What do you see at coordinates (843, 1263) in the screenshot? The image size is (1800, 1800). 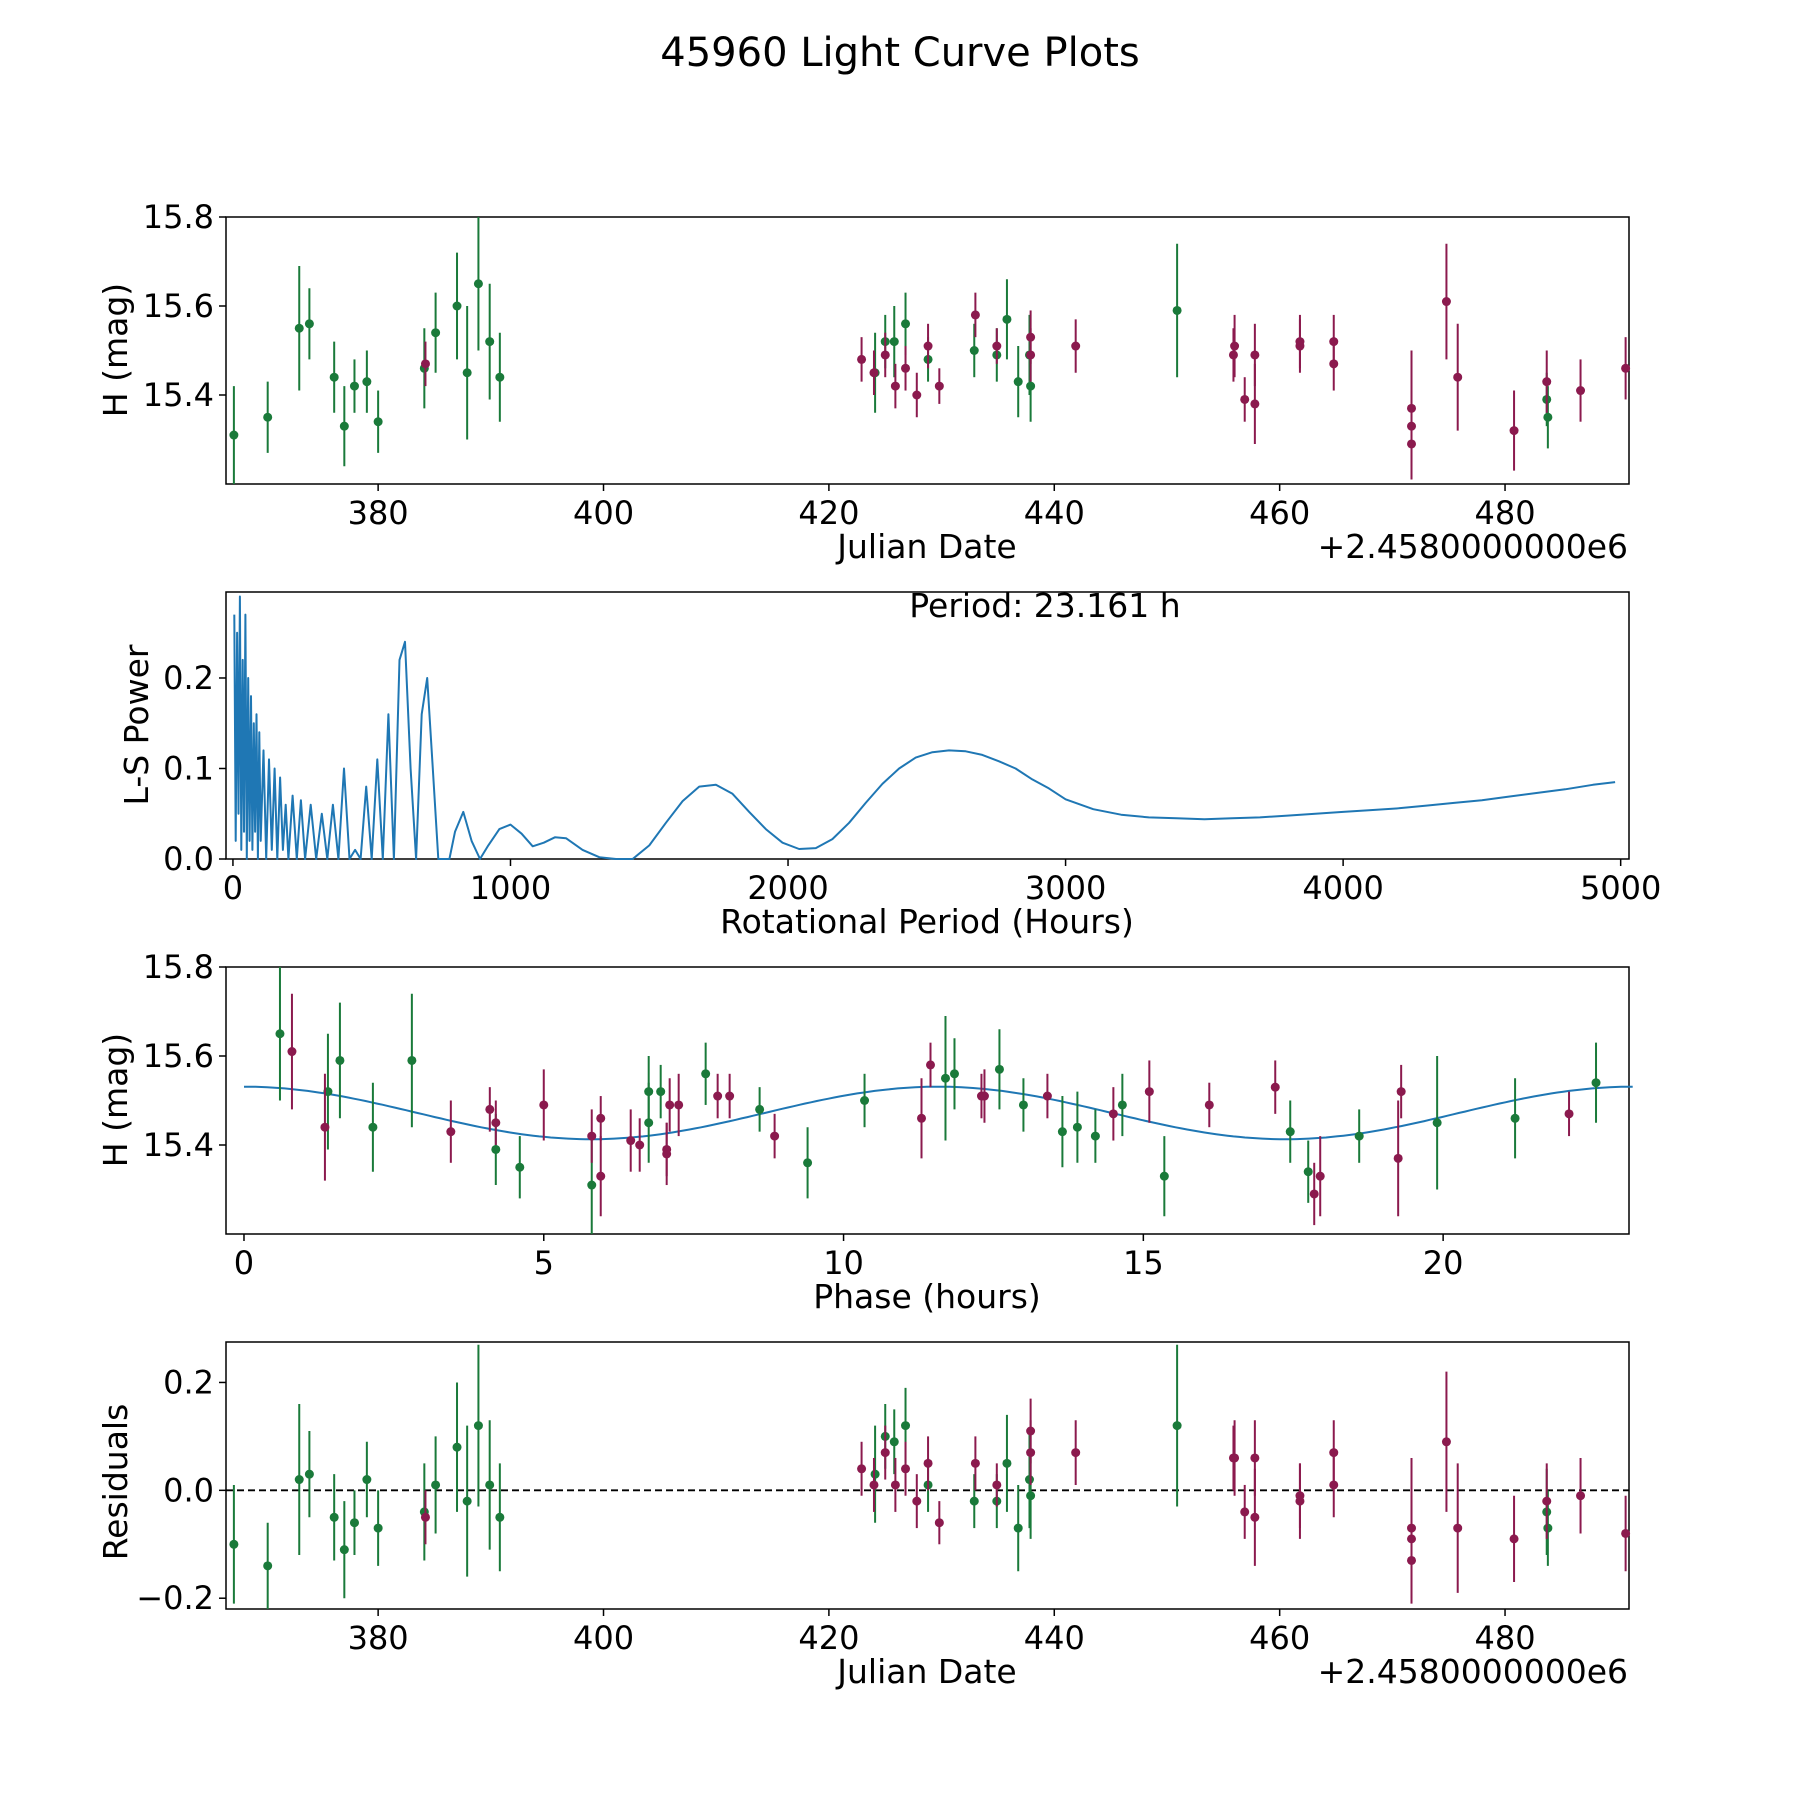 I see `phase-plot-xtick-label: 10` at bounding box center [843, 1263].